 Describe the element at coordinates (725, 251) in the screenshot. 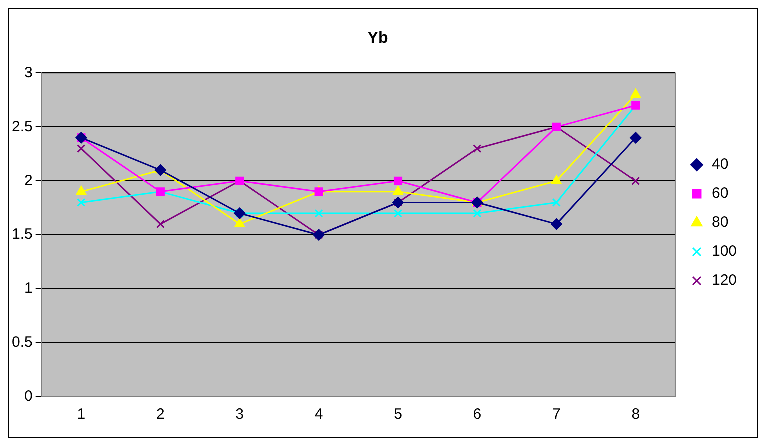

I see `legend-label: 100` at that location.